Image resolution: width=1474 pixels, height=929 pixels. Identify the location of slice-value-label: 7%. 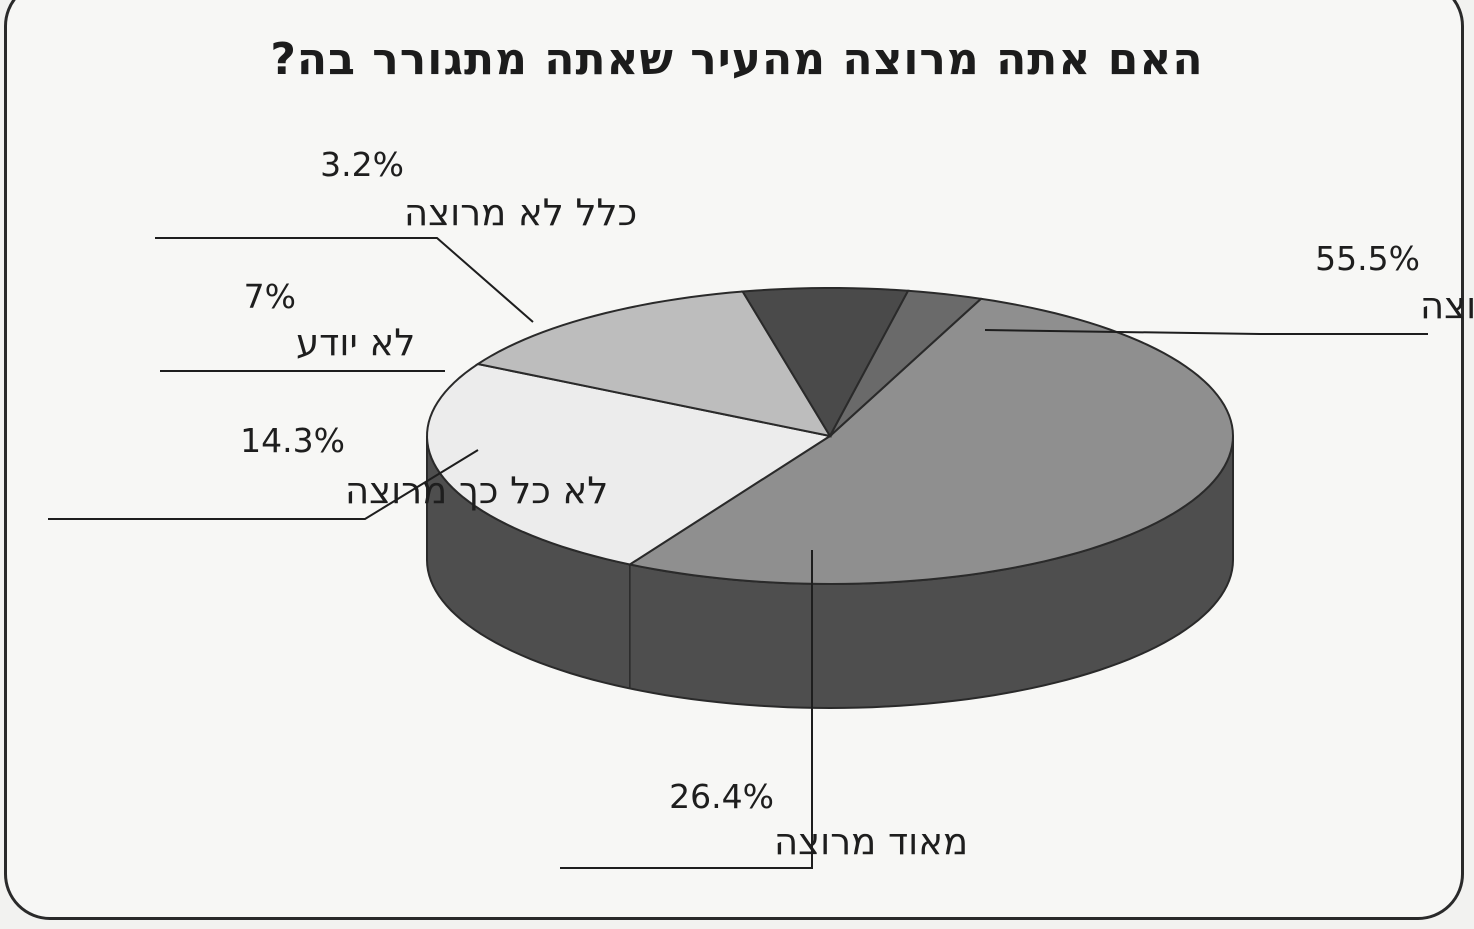
(270, 296).